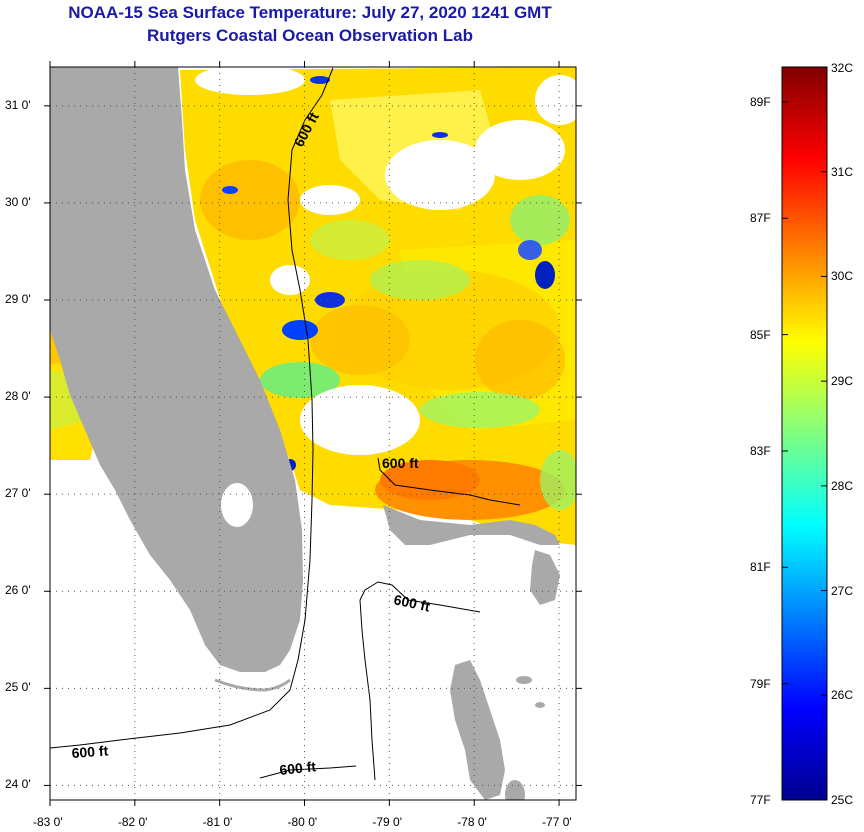 This screenshot has height=832, width=864. What do you see at coordinates (842, 800) in the screenshot?
I see `colorbar-celsius-label: 25C` at bounding box center [842, 800].